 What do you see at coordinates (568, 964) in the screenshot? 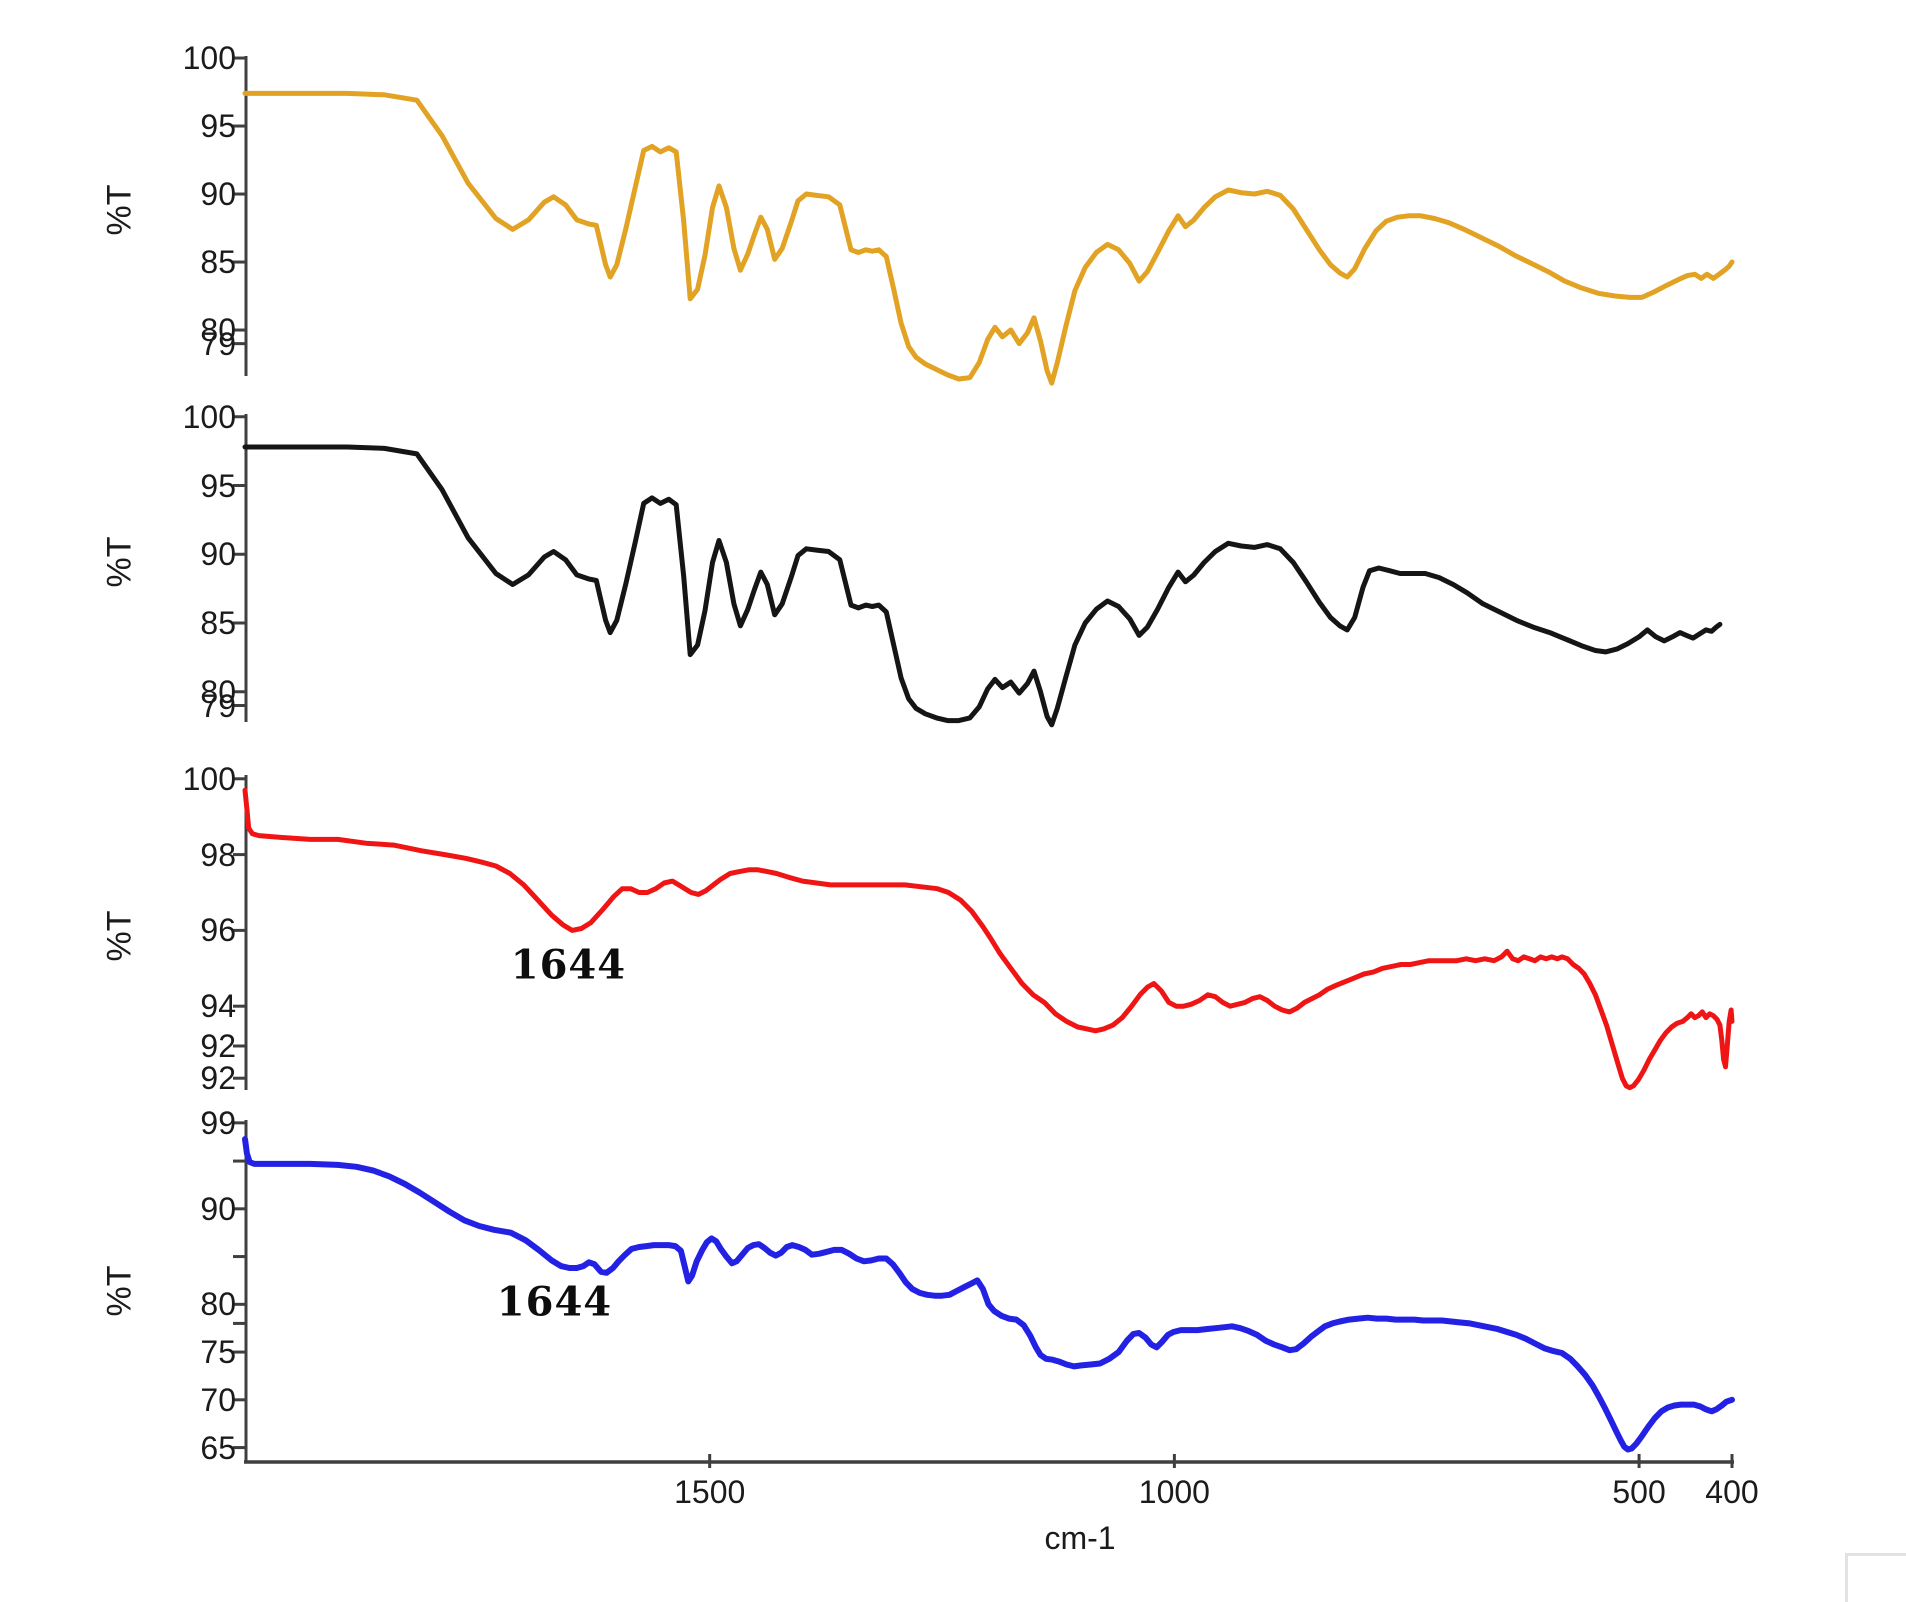
I see `peak-annotation-red: 1644` at bounding box center [568, 964].